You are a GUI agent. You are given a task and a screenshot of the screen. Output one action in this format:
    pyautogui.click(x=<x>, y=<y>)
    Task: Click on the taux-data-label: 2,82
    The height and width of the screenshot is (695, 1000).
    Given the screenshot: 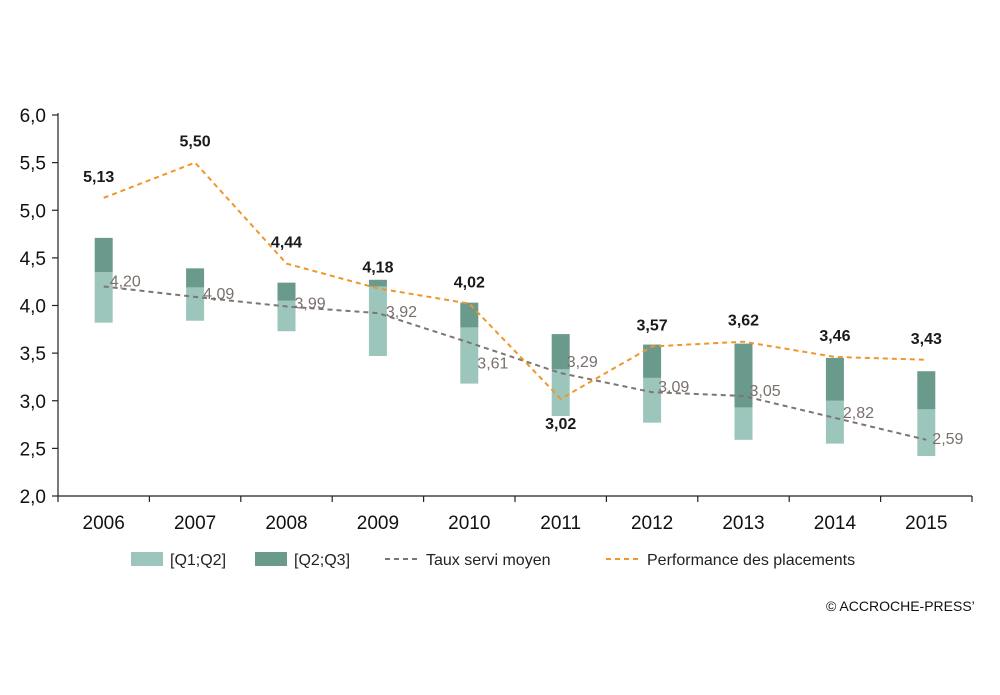 What is the action you would take?
    pyautogui.click(x=858, y=413)
    